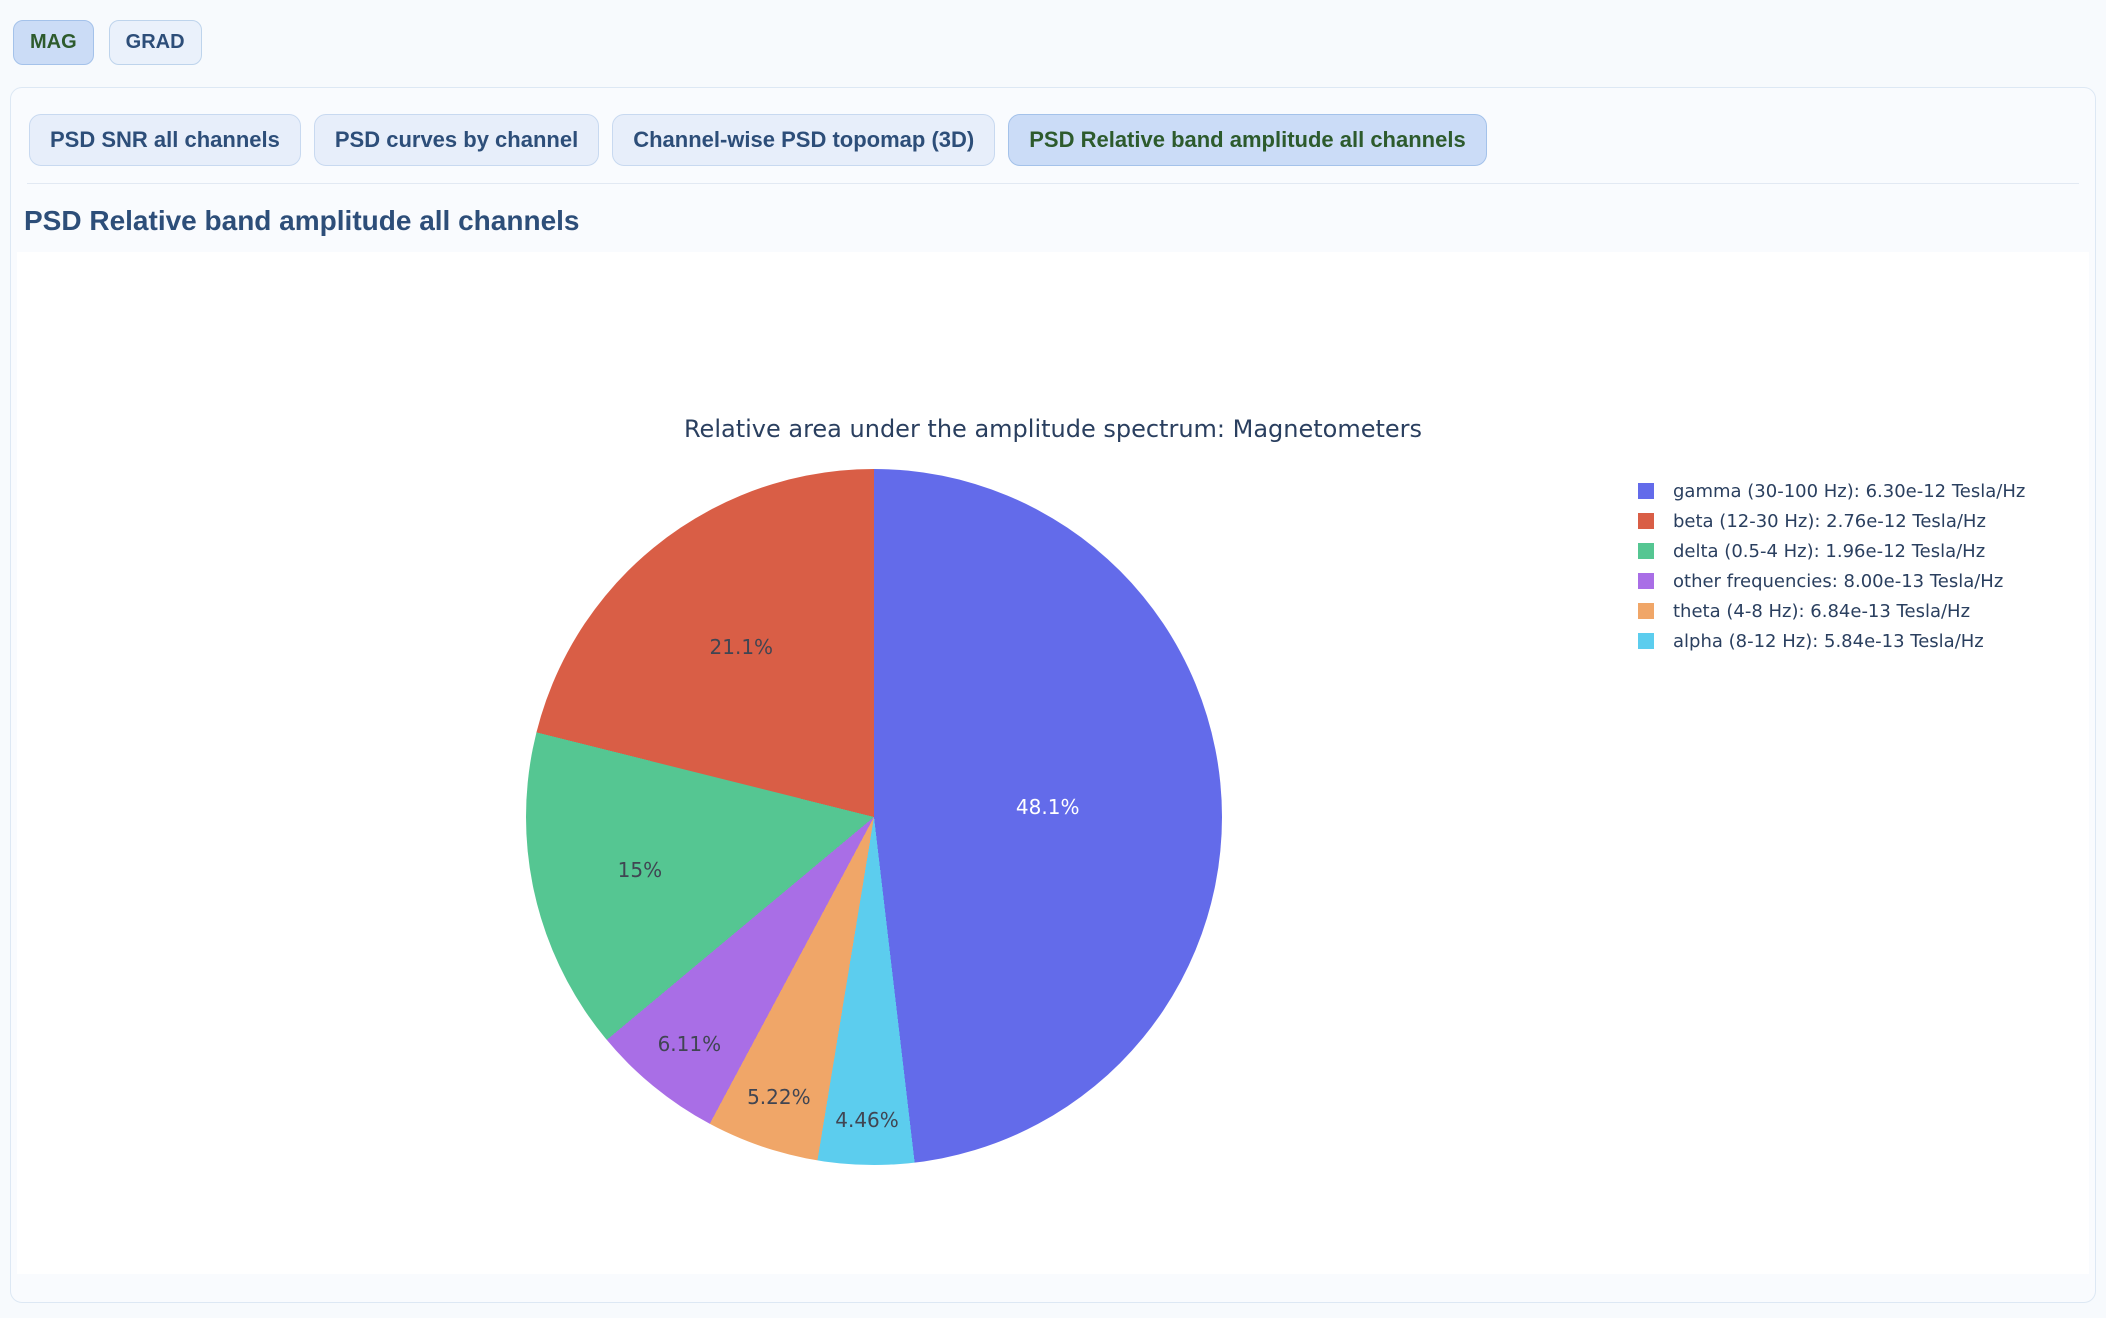  Describe the element at coordinates (155, 42) in the screenshot. I see `tab-grad: GRAD` at that location.